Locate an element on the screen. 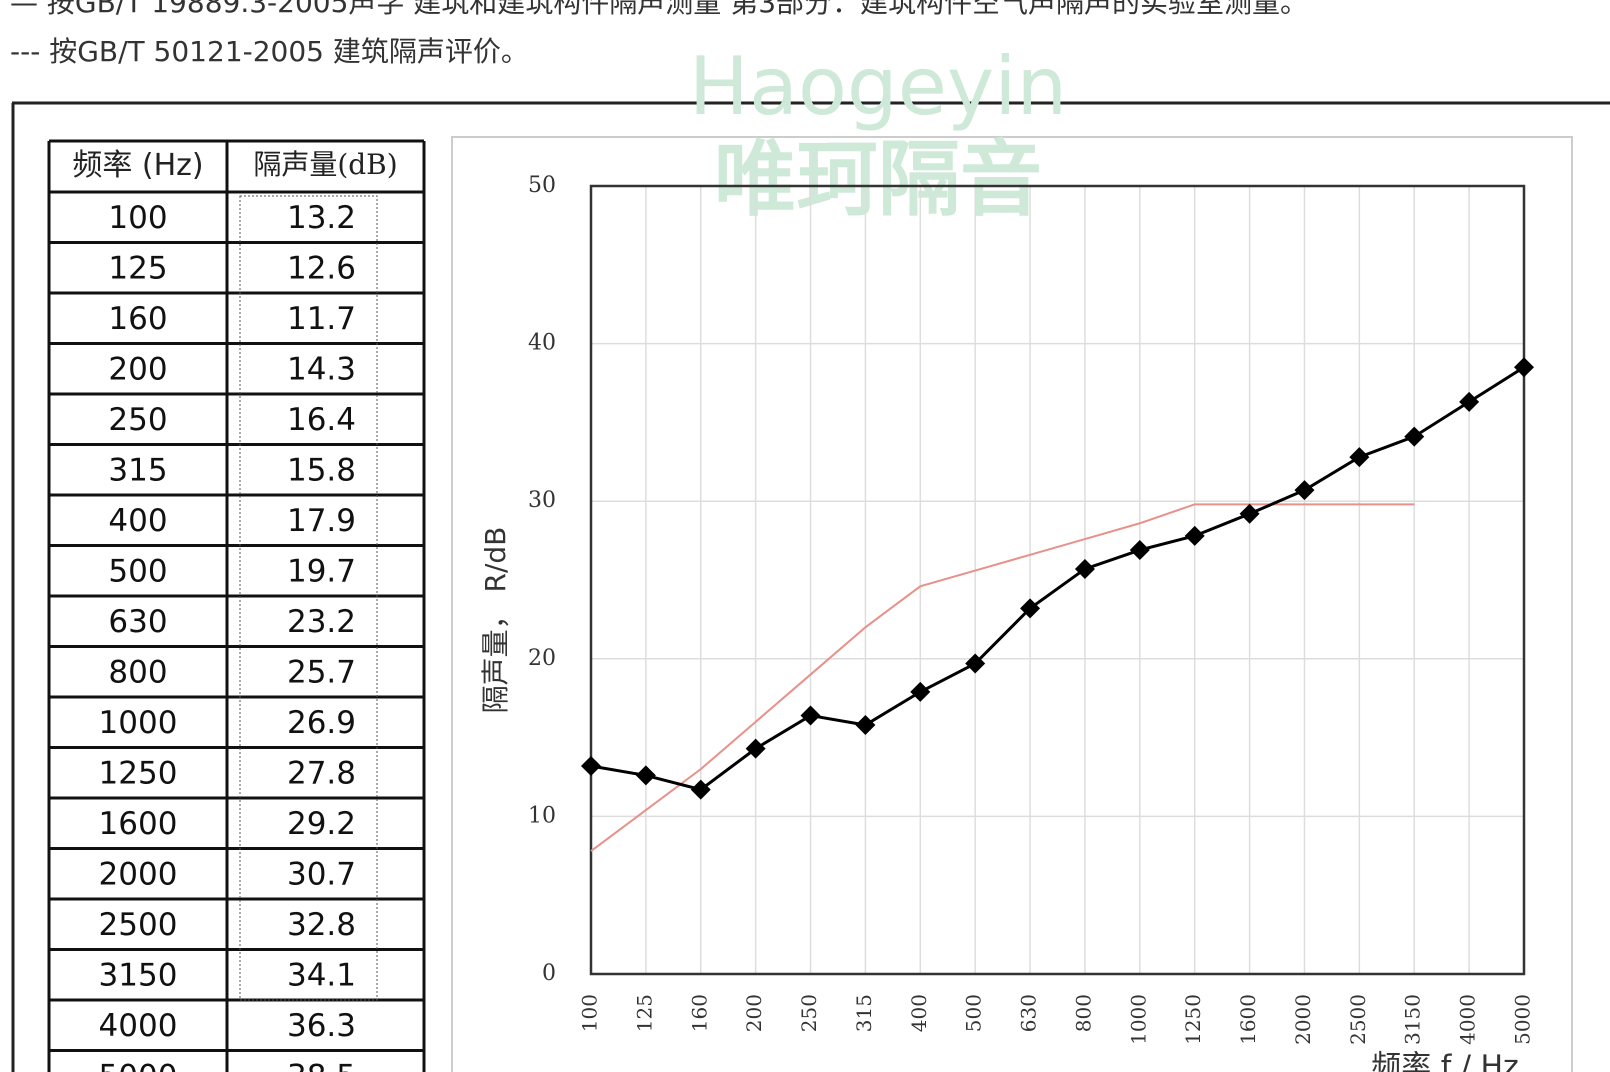  table-cell: 800 is located at coordinates (137, 672).